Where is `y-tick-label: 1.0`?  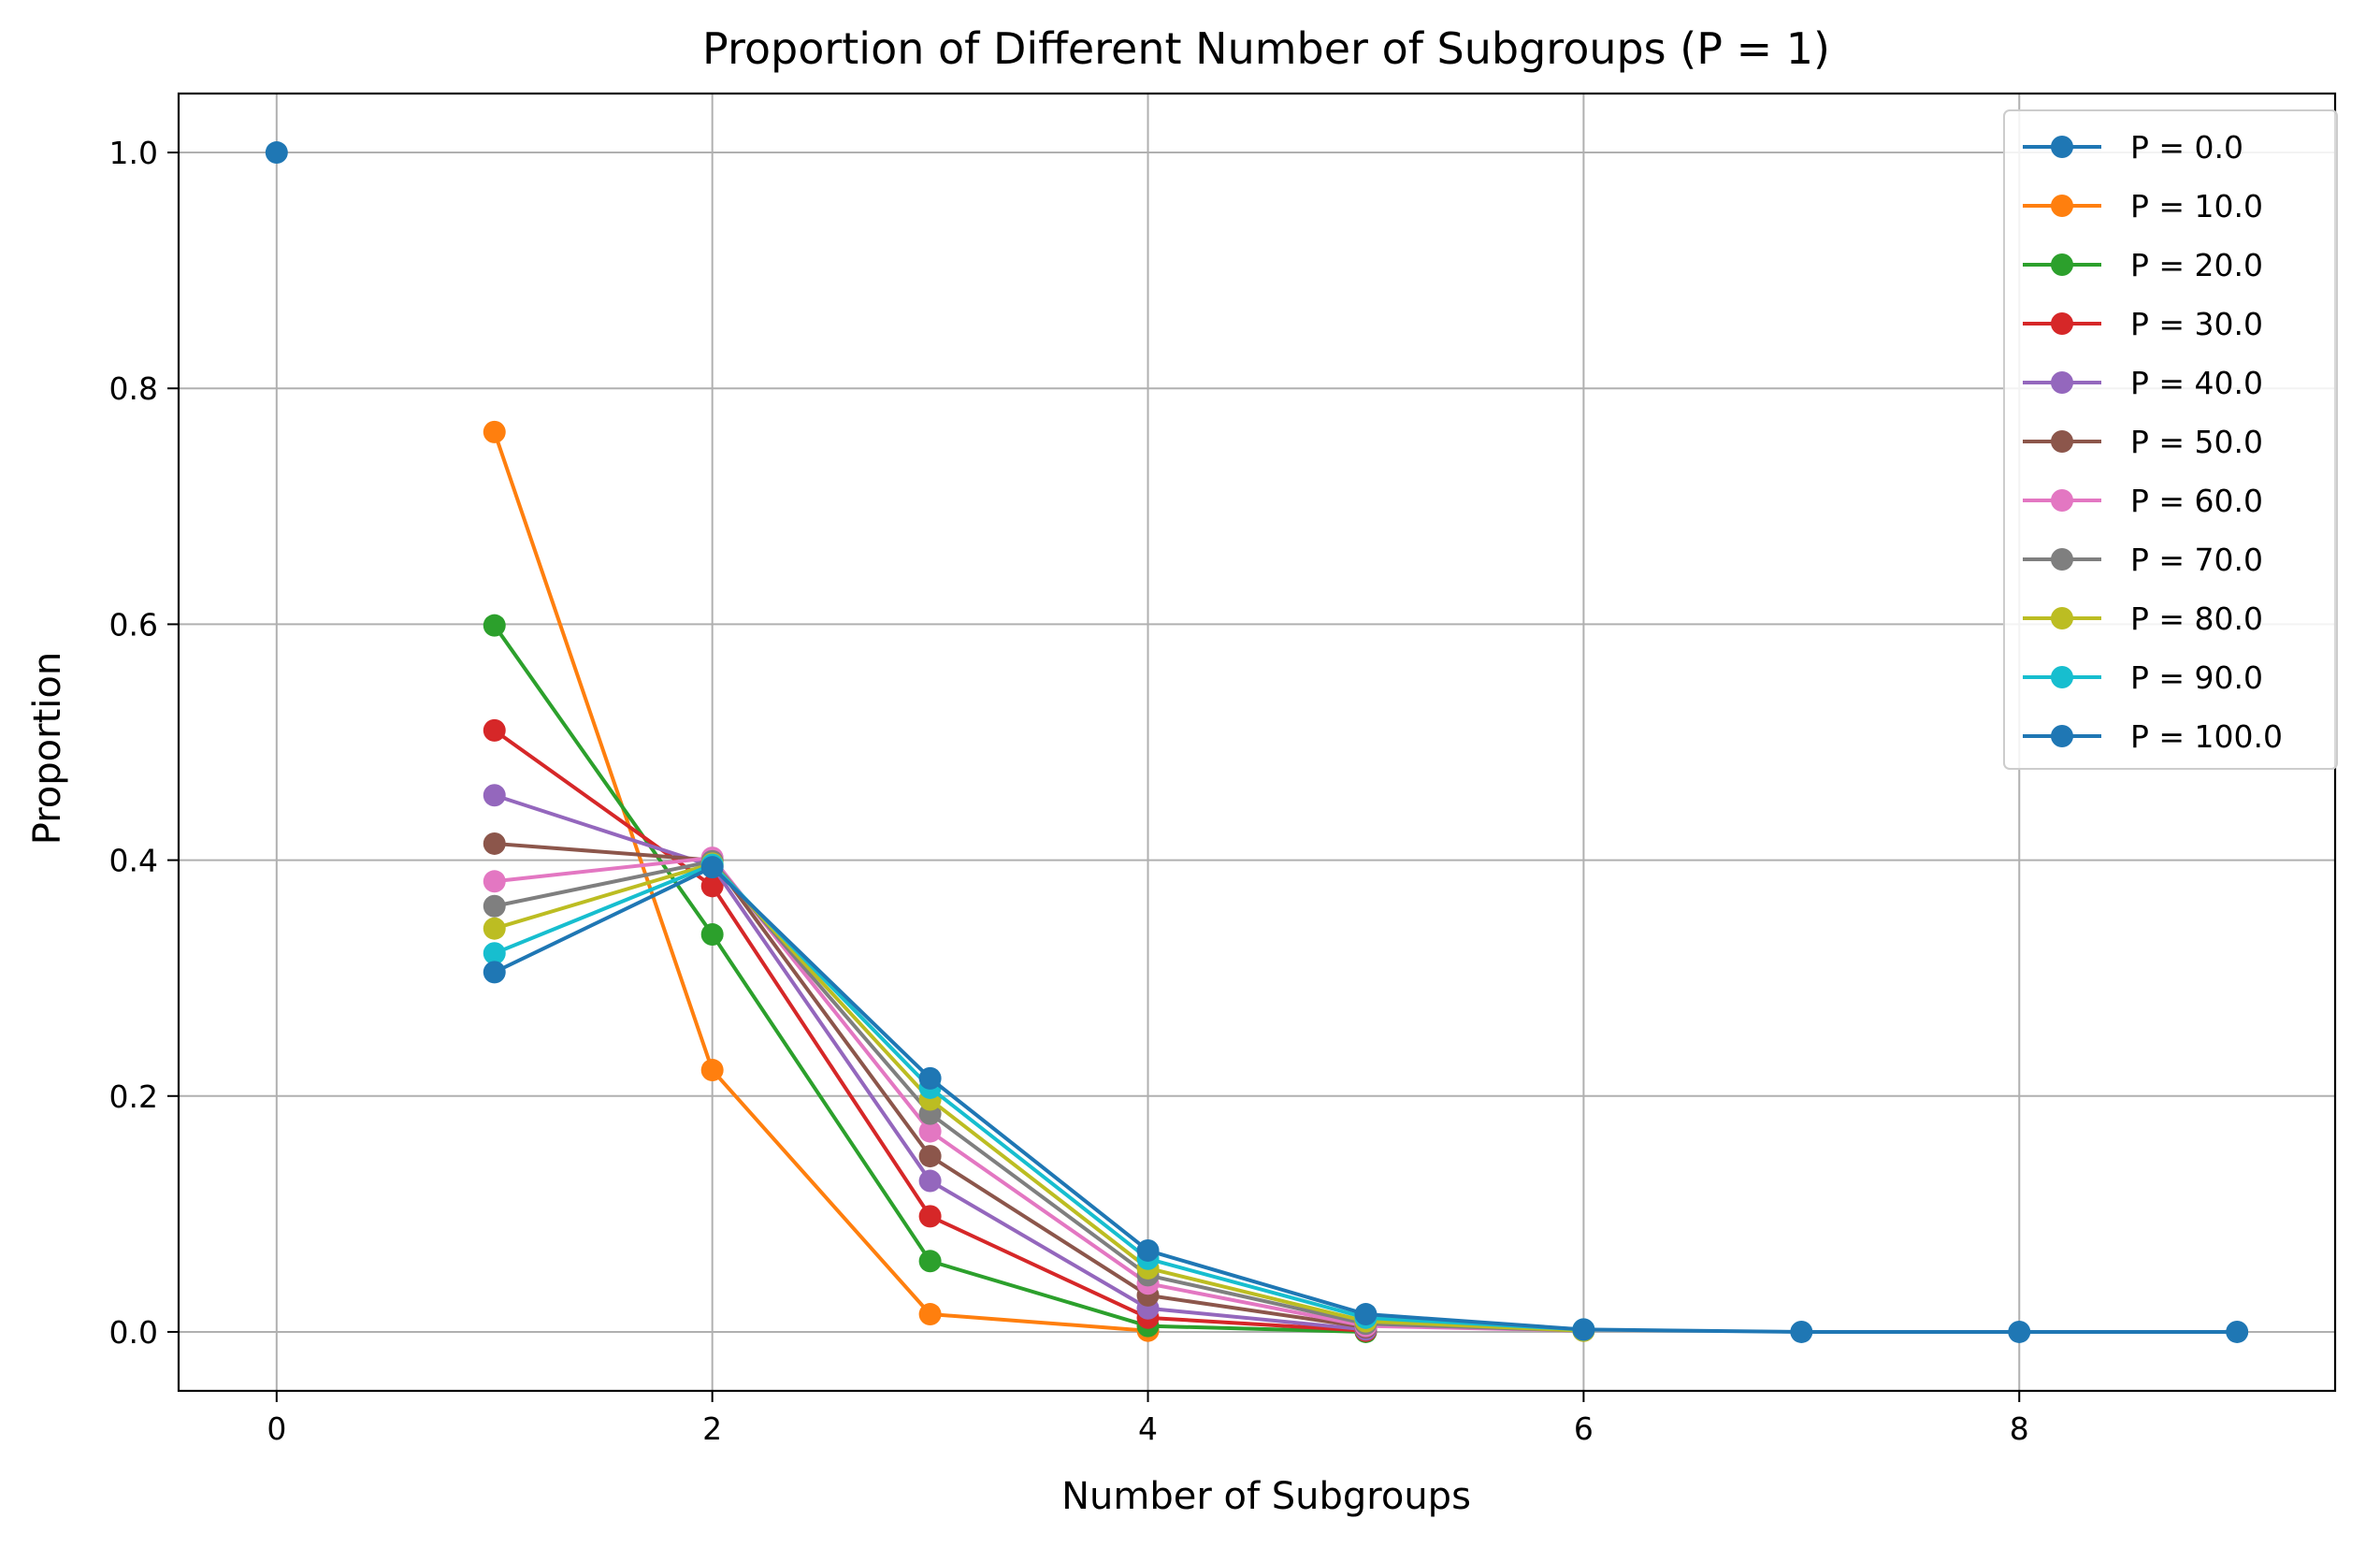
y-tick-label: 1.0 is located at coordinates (133, 153).